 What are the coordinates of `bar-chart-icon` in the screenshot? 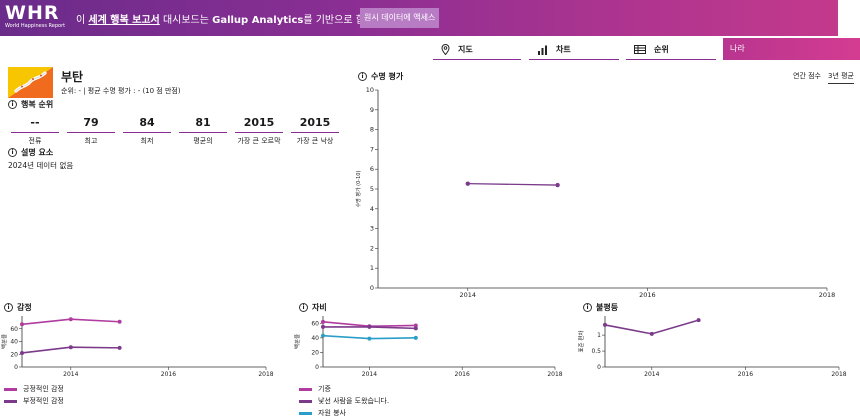 It's located at (542, 50).